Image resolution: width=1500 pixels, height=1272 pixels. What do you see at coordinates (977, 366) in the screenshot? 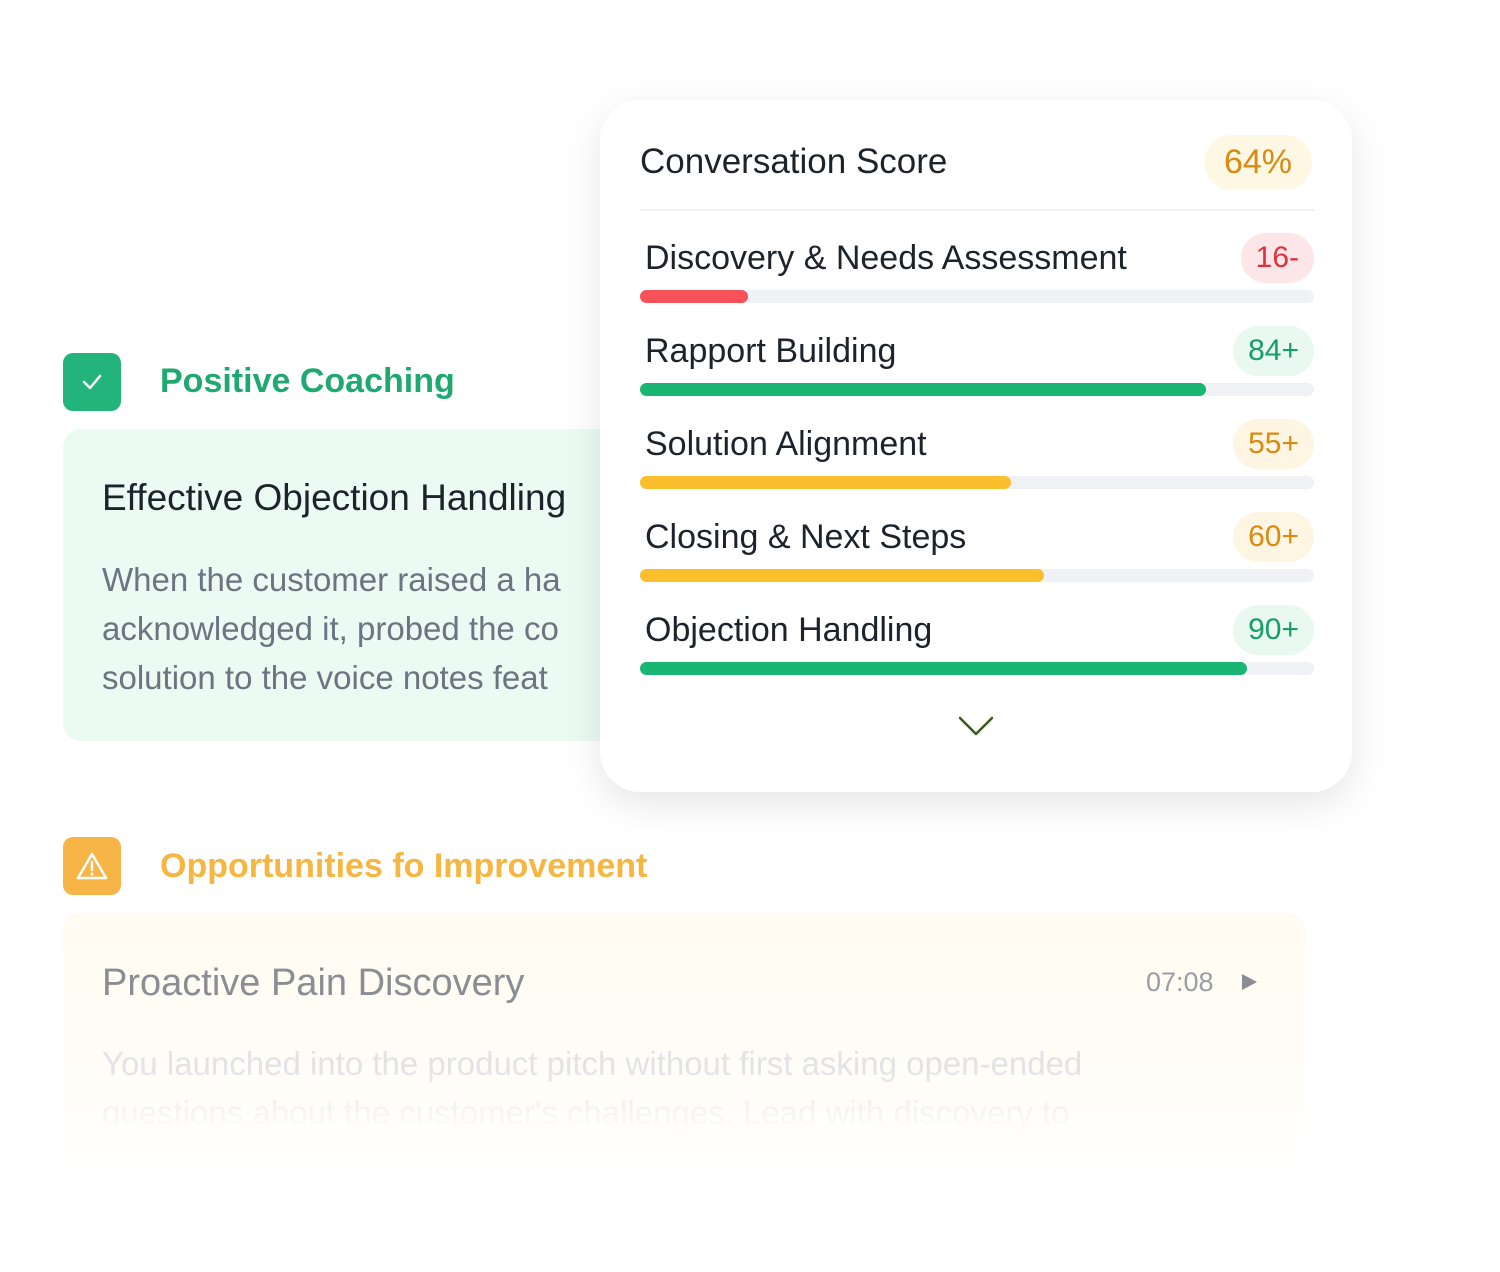
I see `score-row: Rapport Building 84+` at bounding box center [977, 366].